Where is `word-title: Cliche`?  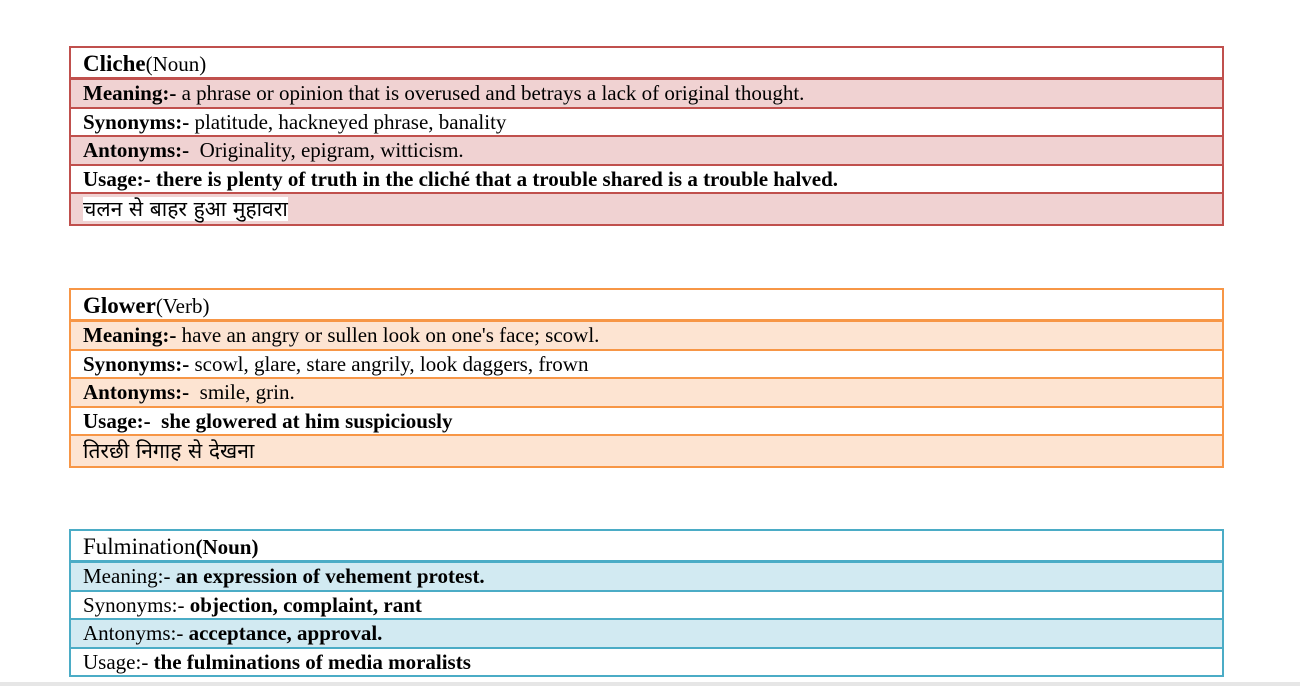
word-title: Cliche is located at coordinates (114, 63).